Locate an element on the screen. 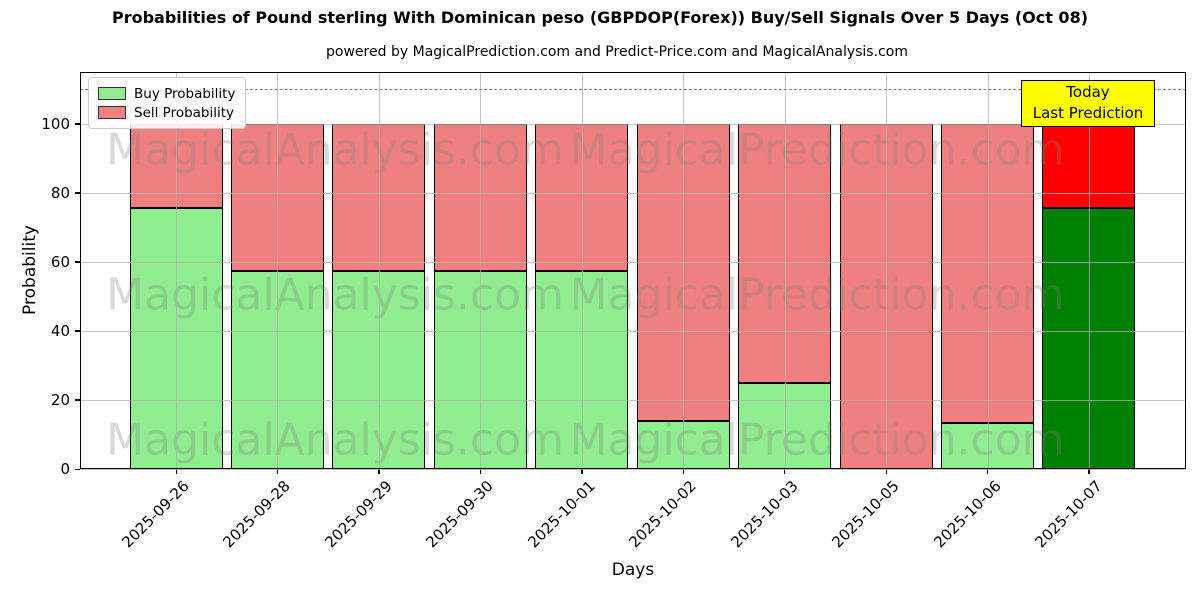  legend-sell-swatch is located at coordinates (112, 112).